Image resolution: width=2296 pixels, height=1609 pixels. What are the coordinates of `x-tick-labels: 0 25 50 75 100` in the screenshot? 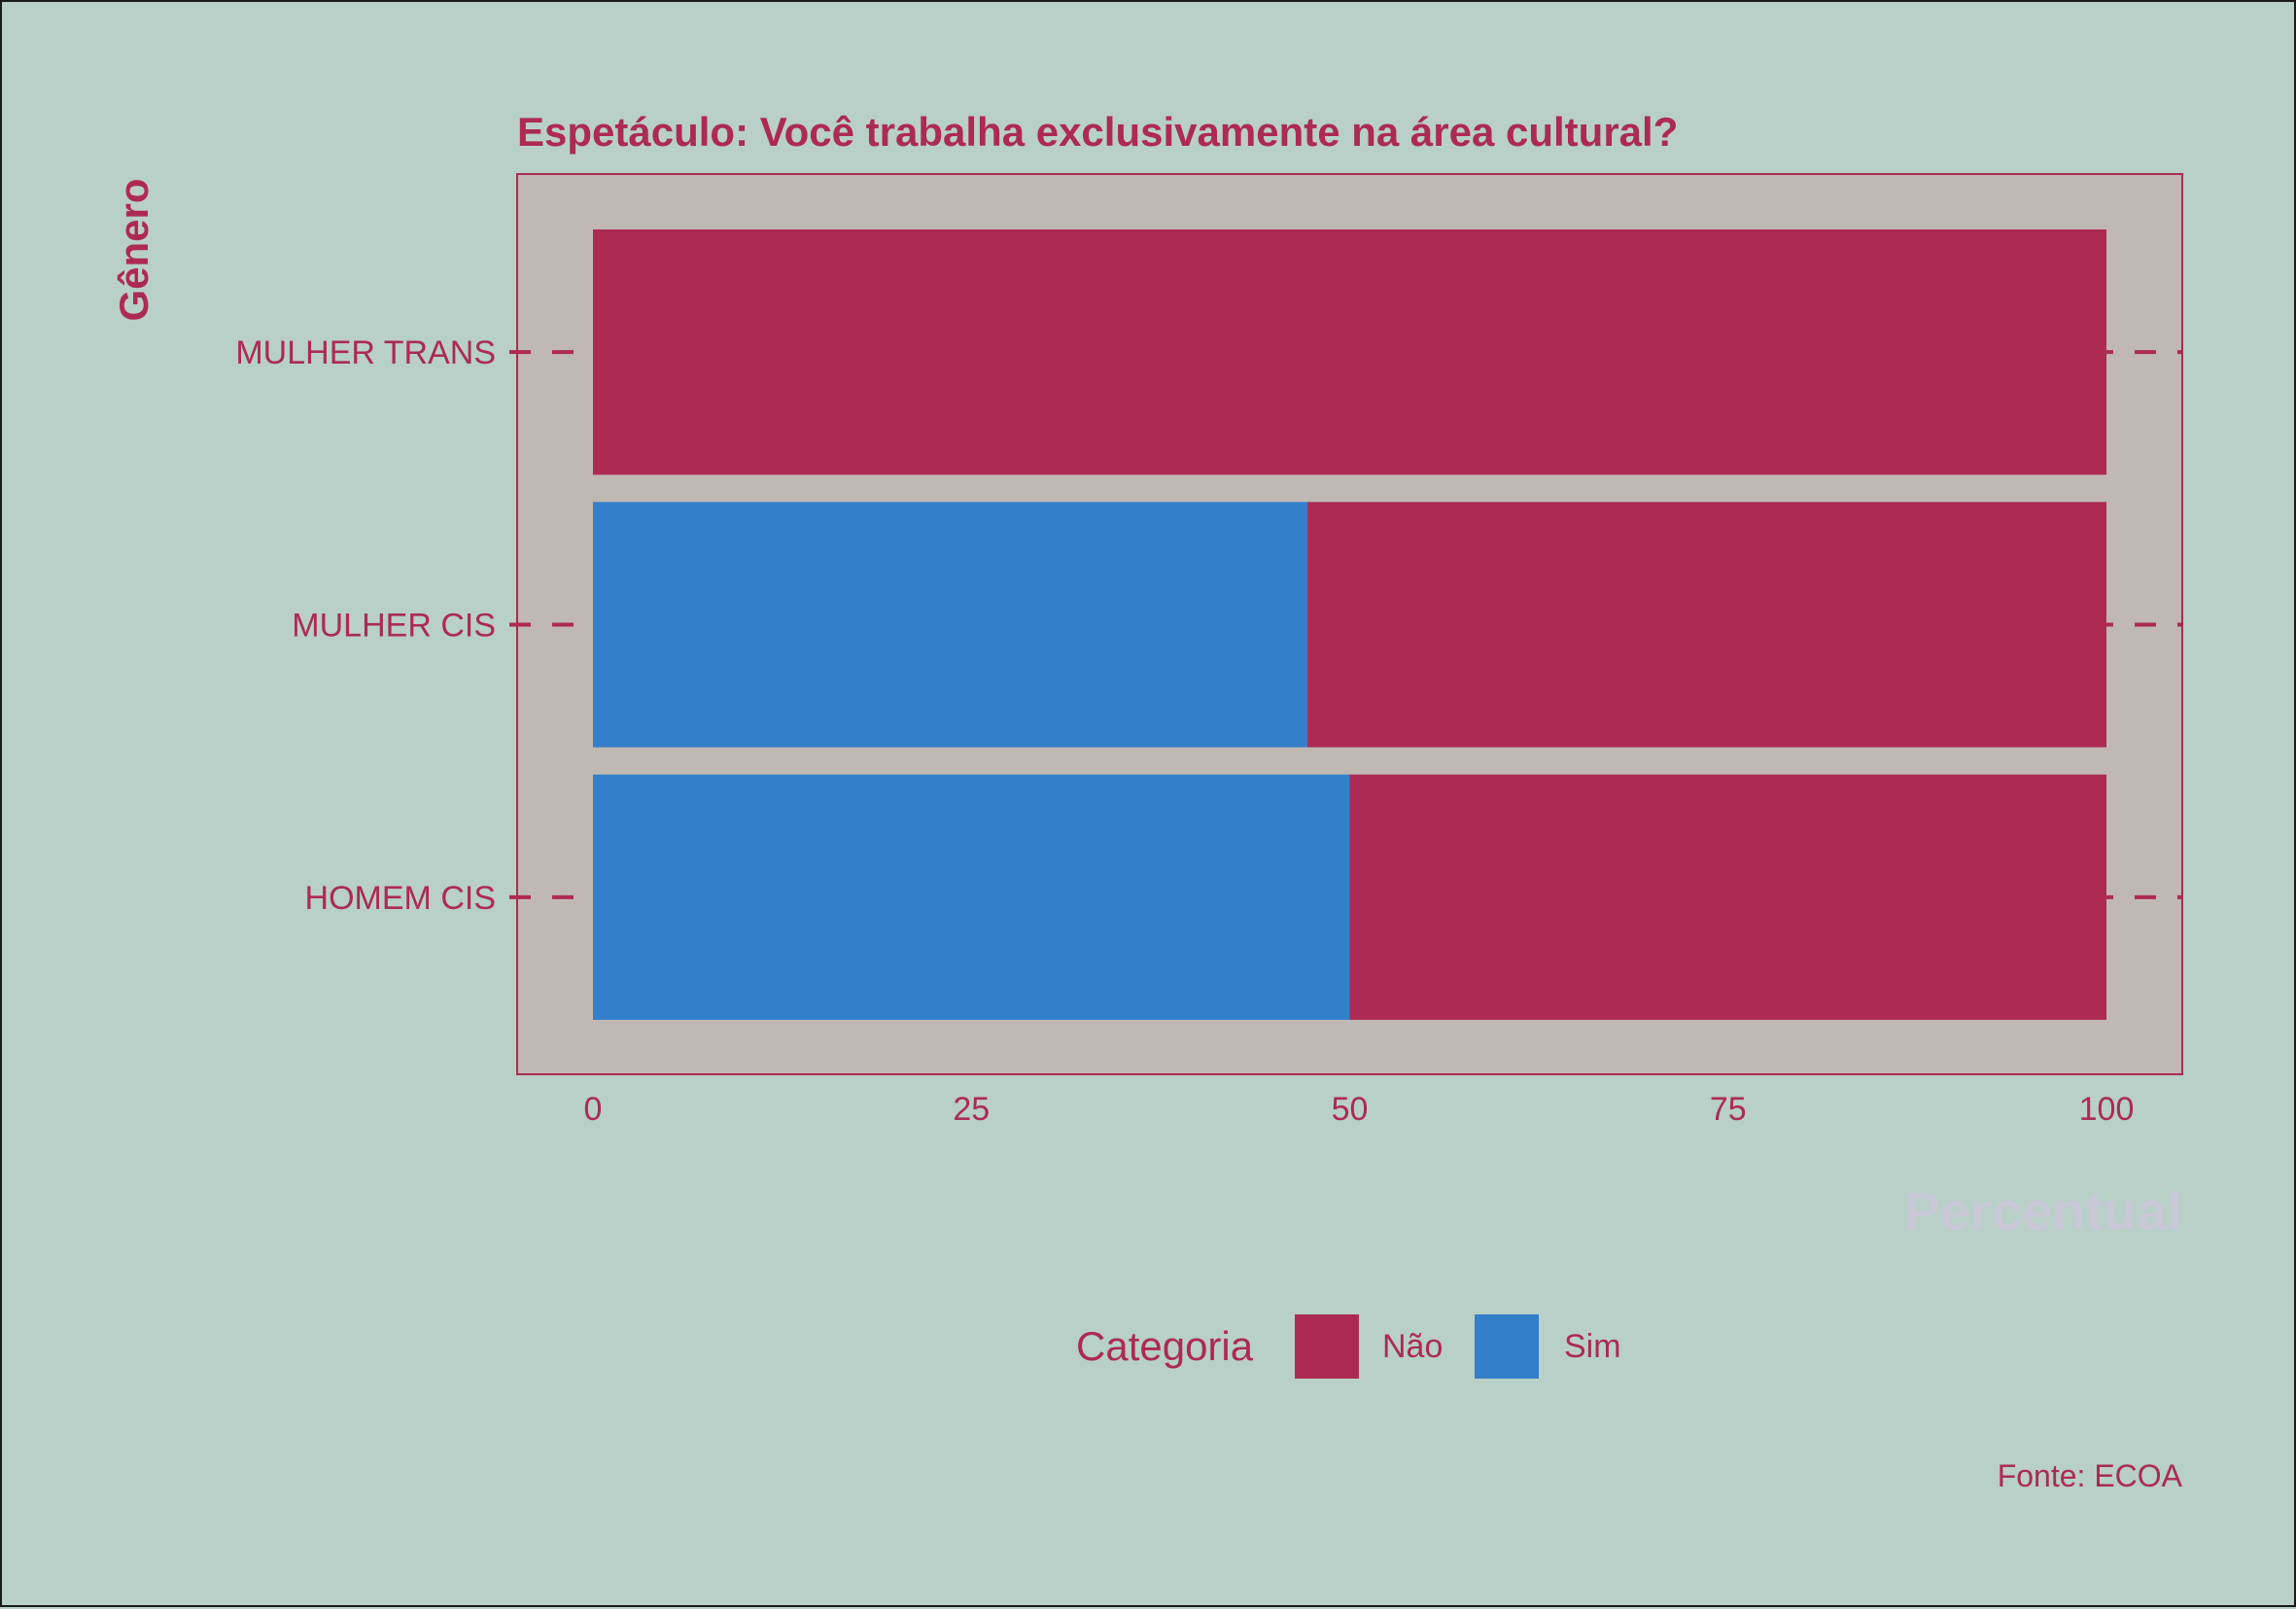 It's located at (1359, 1109).